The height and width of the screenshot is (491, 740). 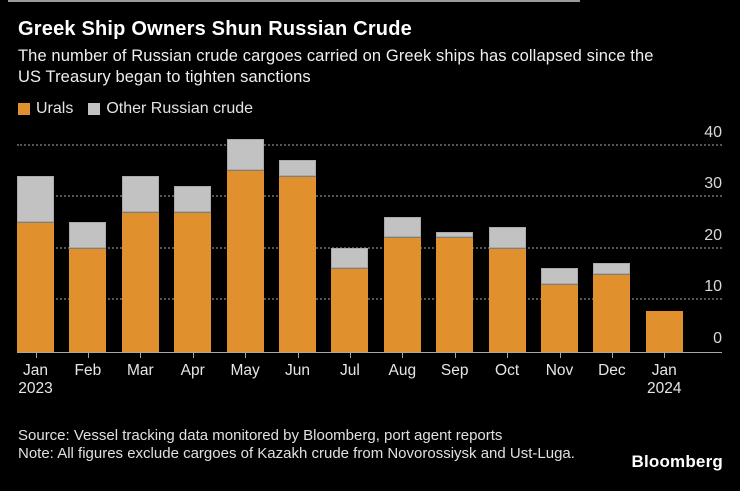 What do you see at coordinates (245, 370) in the screenshot?
I see `x-axis-label: May` at bounding box center [245, 370].